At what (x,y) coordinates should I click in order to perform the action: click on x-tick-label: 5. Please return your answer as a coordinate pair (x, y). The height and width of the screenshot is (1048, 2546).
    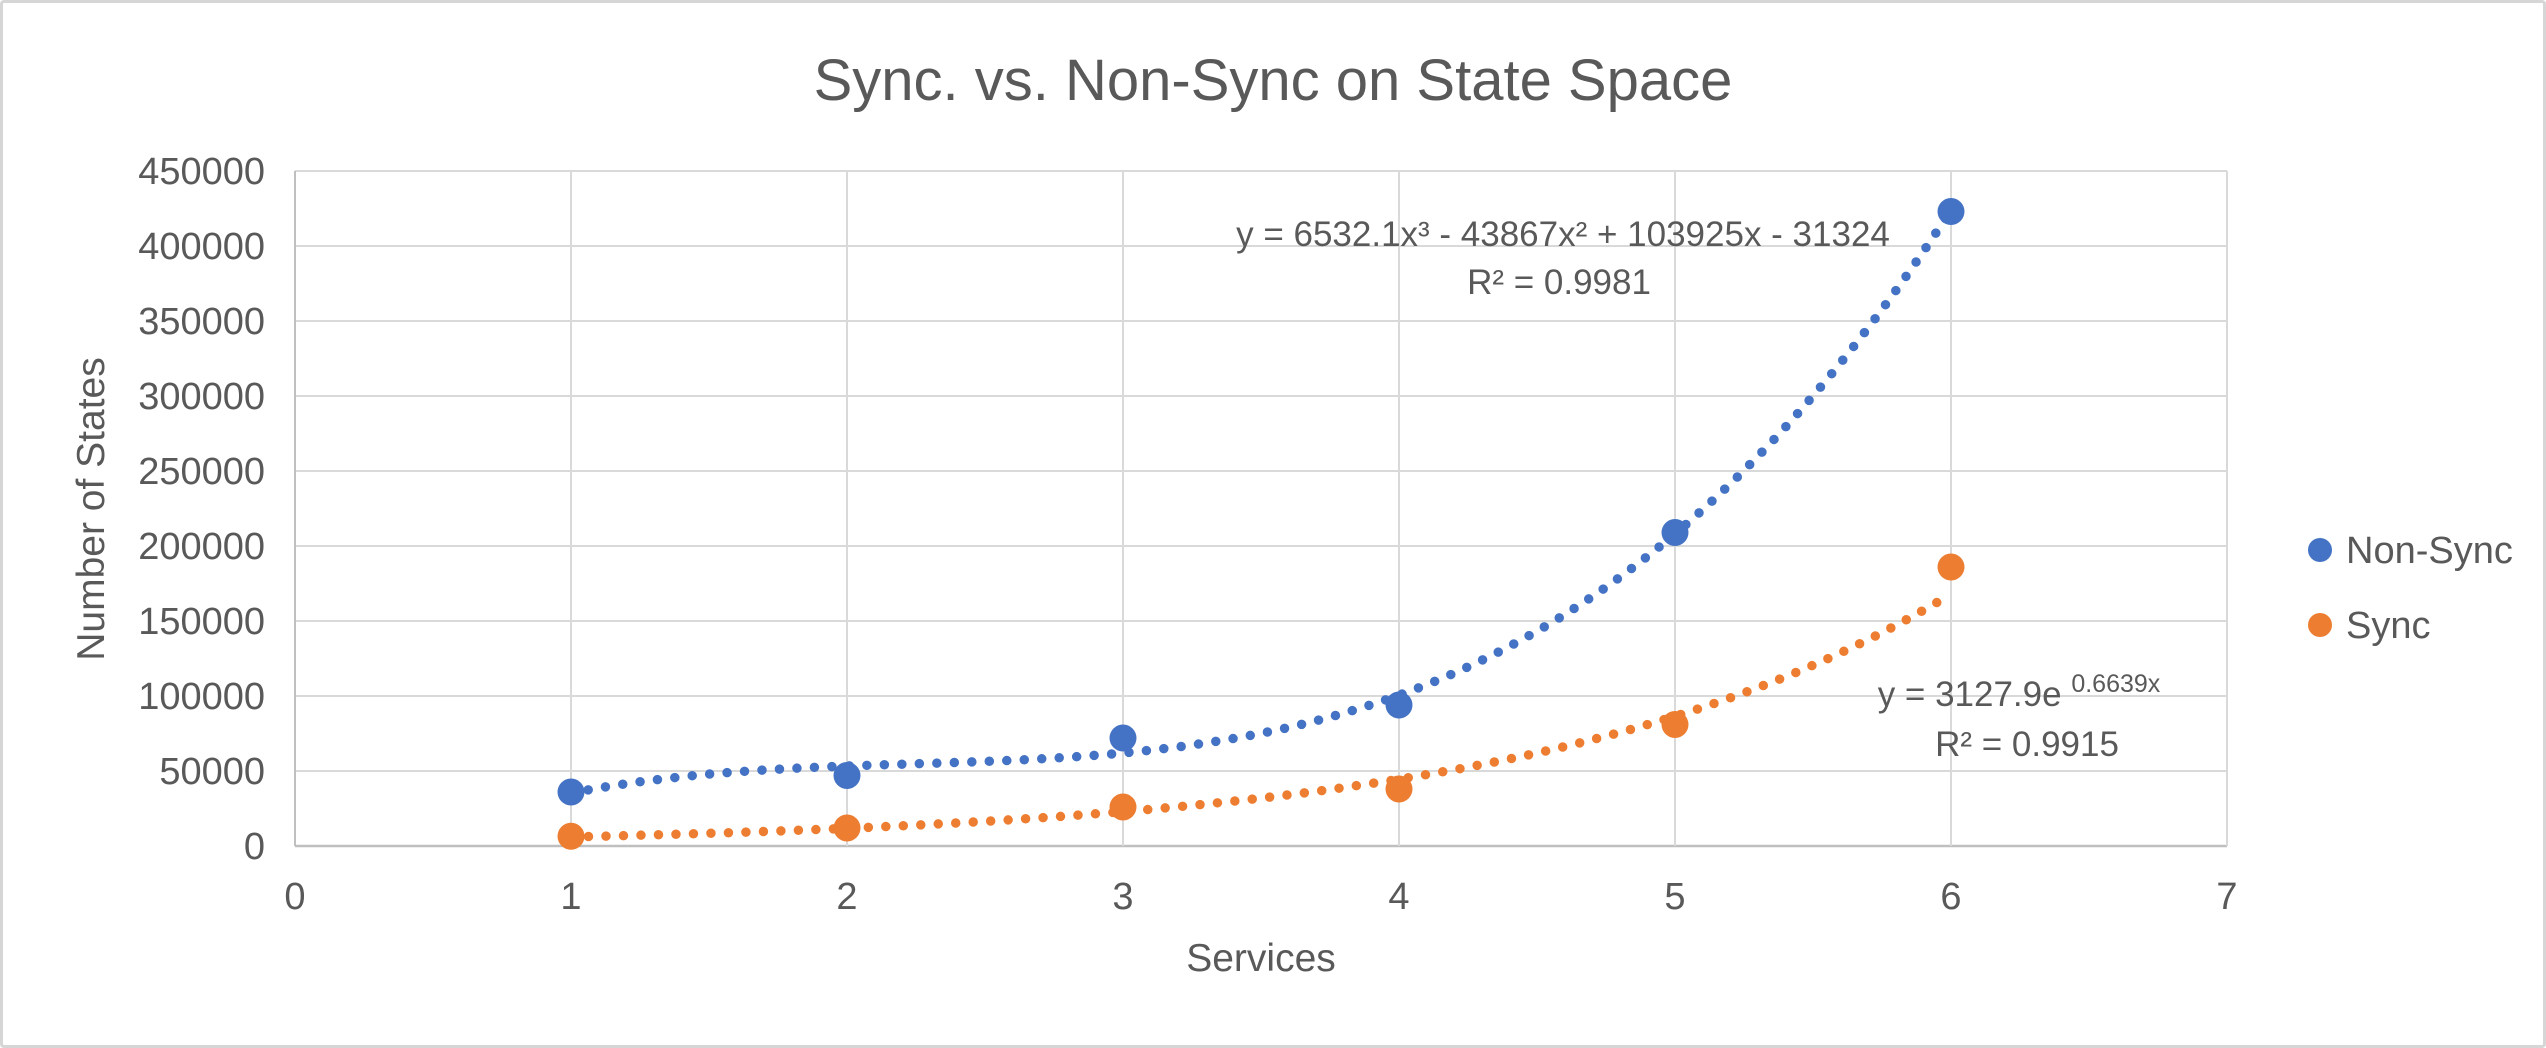
    Looking at the image, I should click on (1674, 897).